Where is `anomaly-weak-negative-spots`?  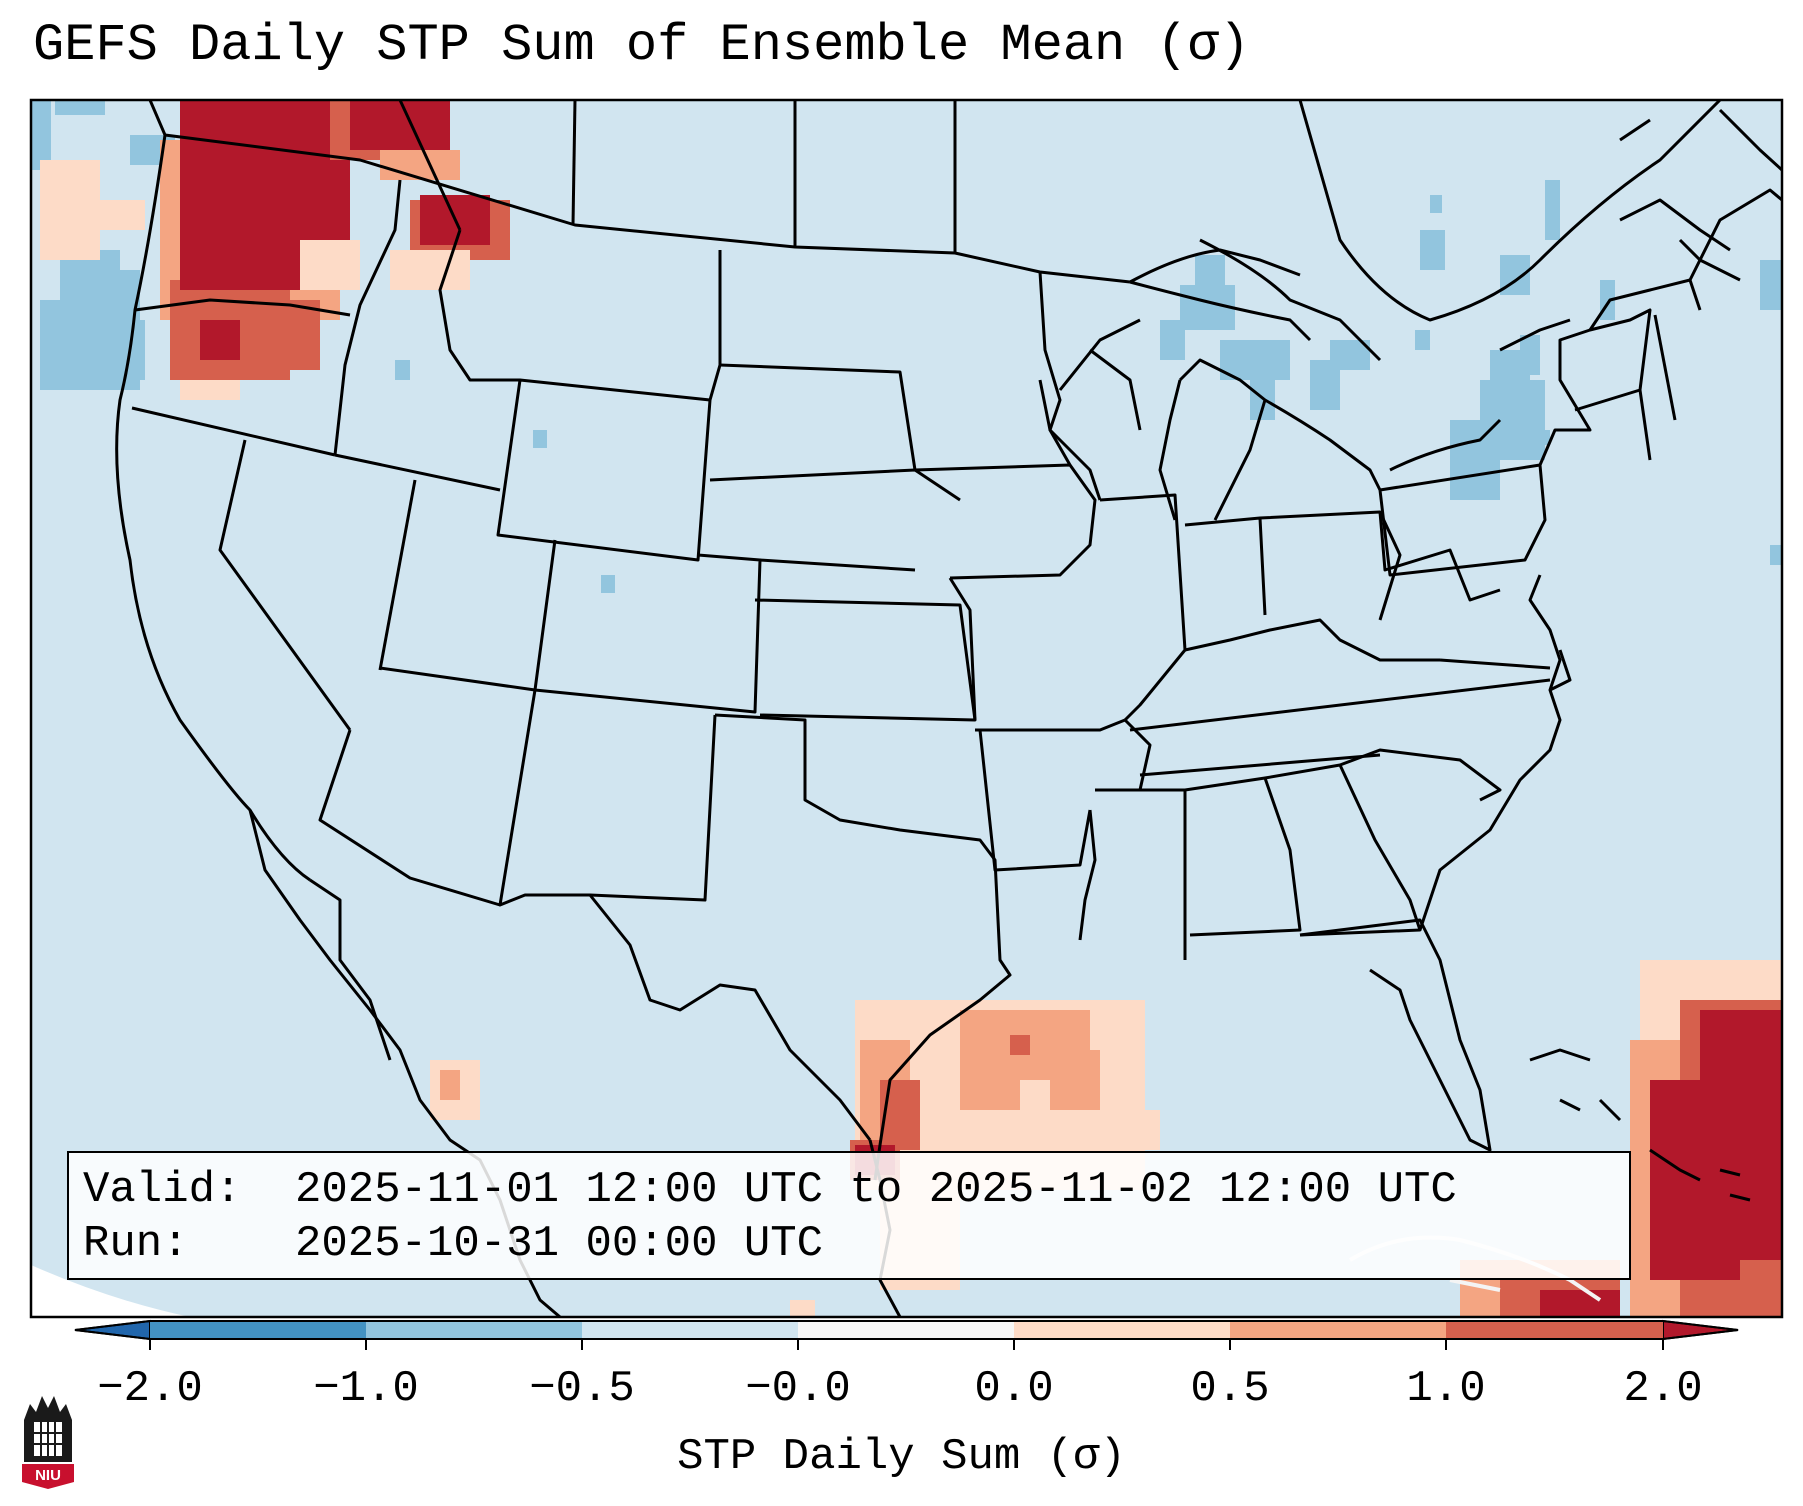
anomaly-weak-negative-spots is located at coordinates (1157, 511).